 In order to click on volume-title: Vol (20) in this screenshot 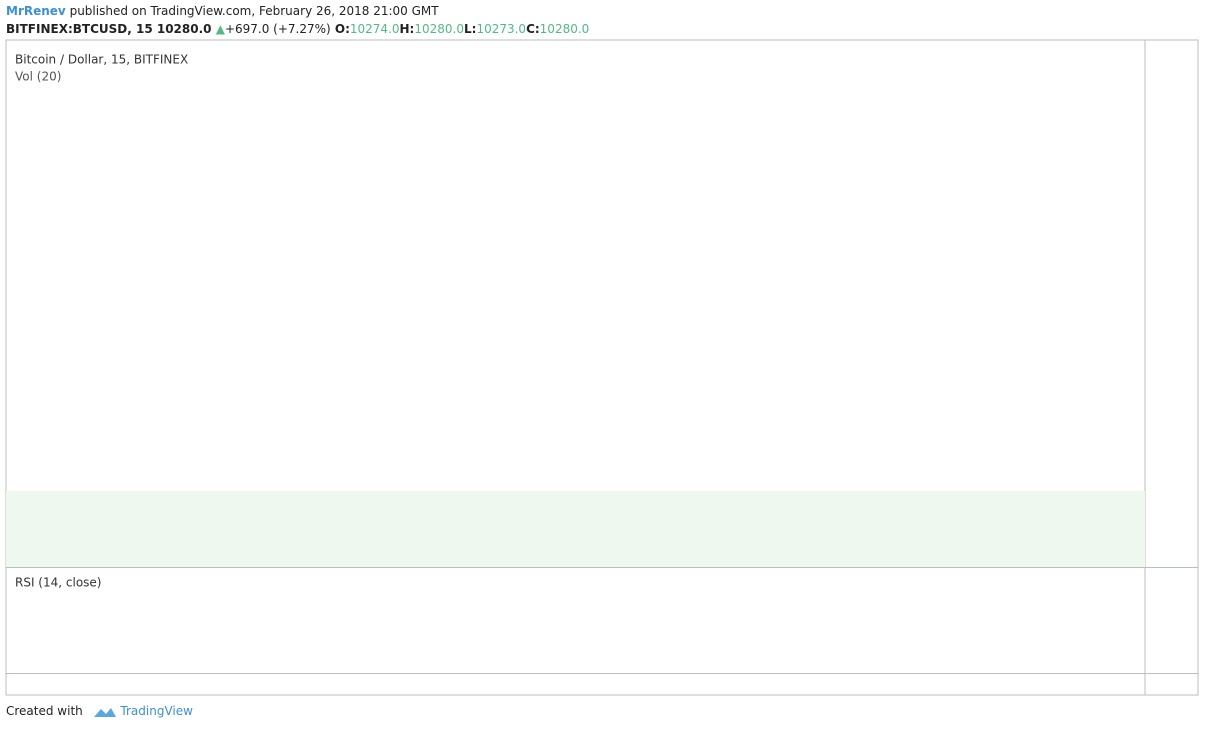, I will do `click(38, 77)`.